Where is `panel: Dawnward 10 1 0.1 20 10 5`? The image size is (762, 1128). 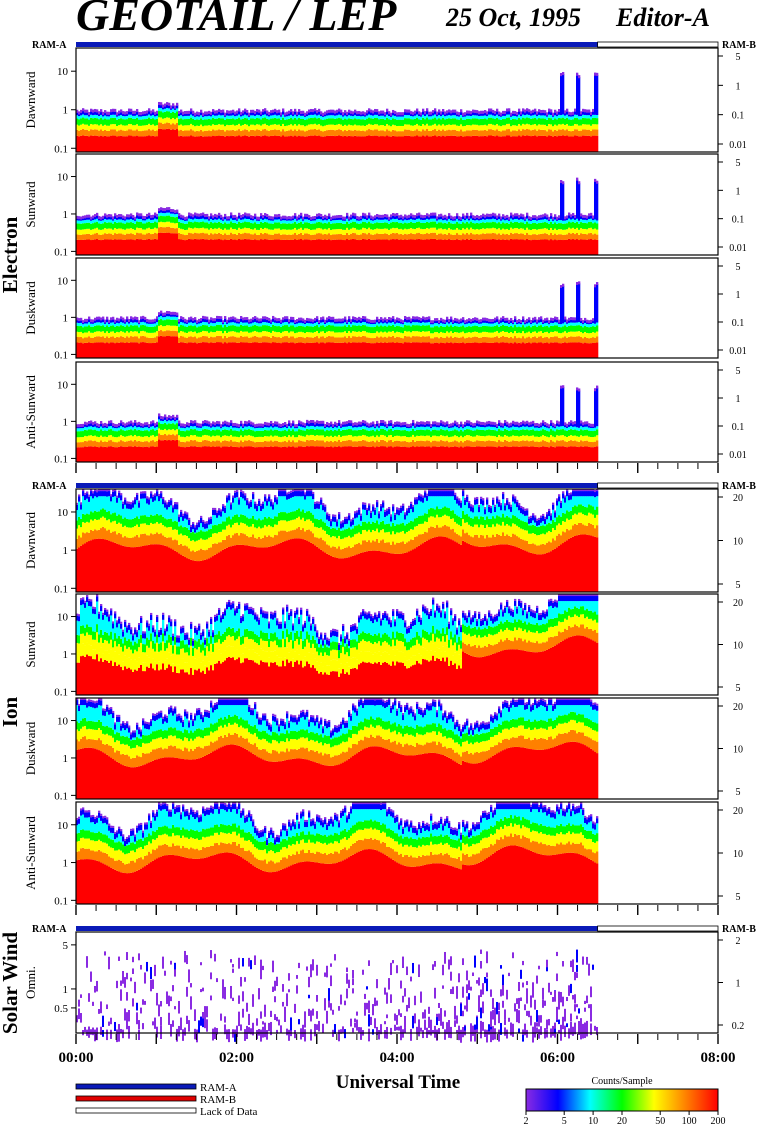 panel: Dawnward 10 1 0.1 20 10 5 is located at coordinates (383, 541).